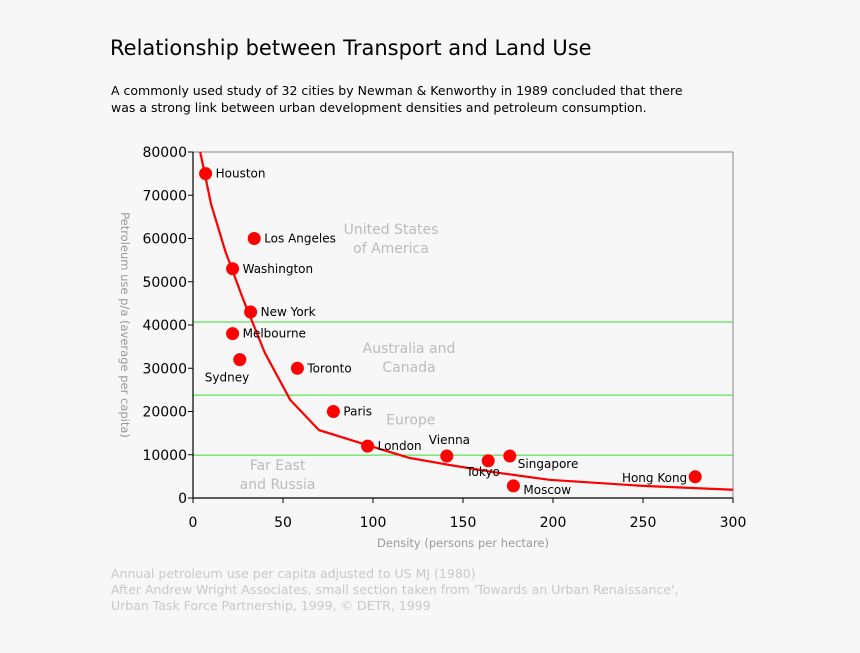  Describe the element at coordinates (274, 334) in the screenshot. I see `point-label: Melbourne` at that location.